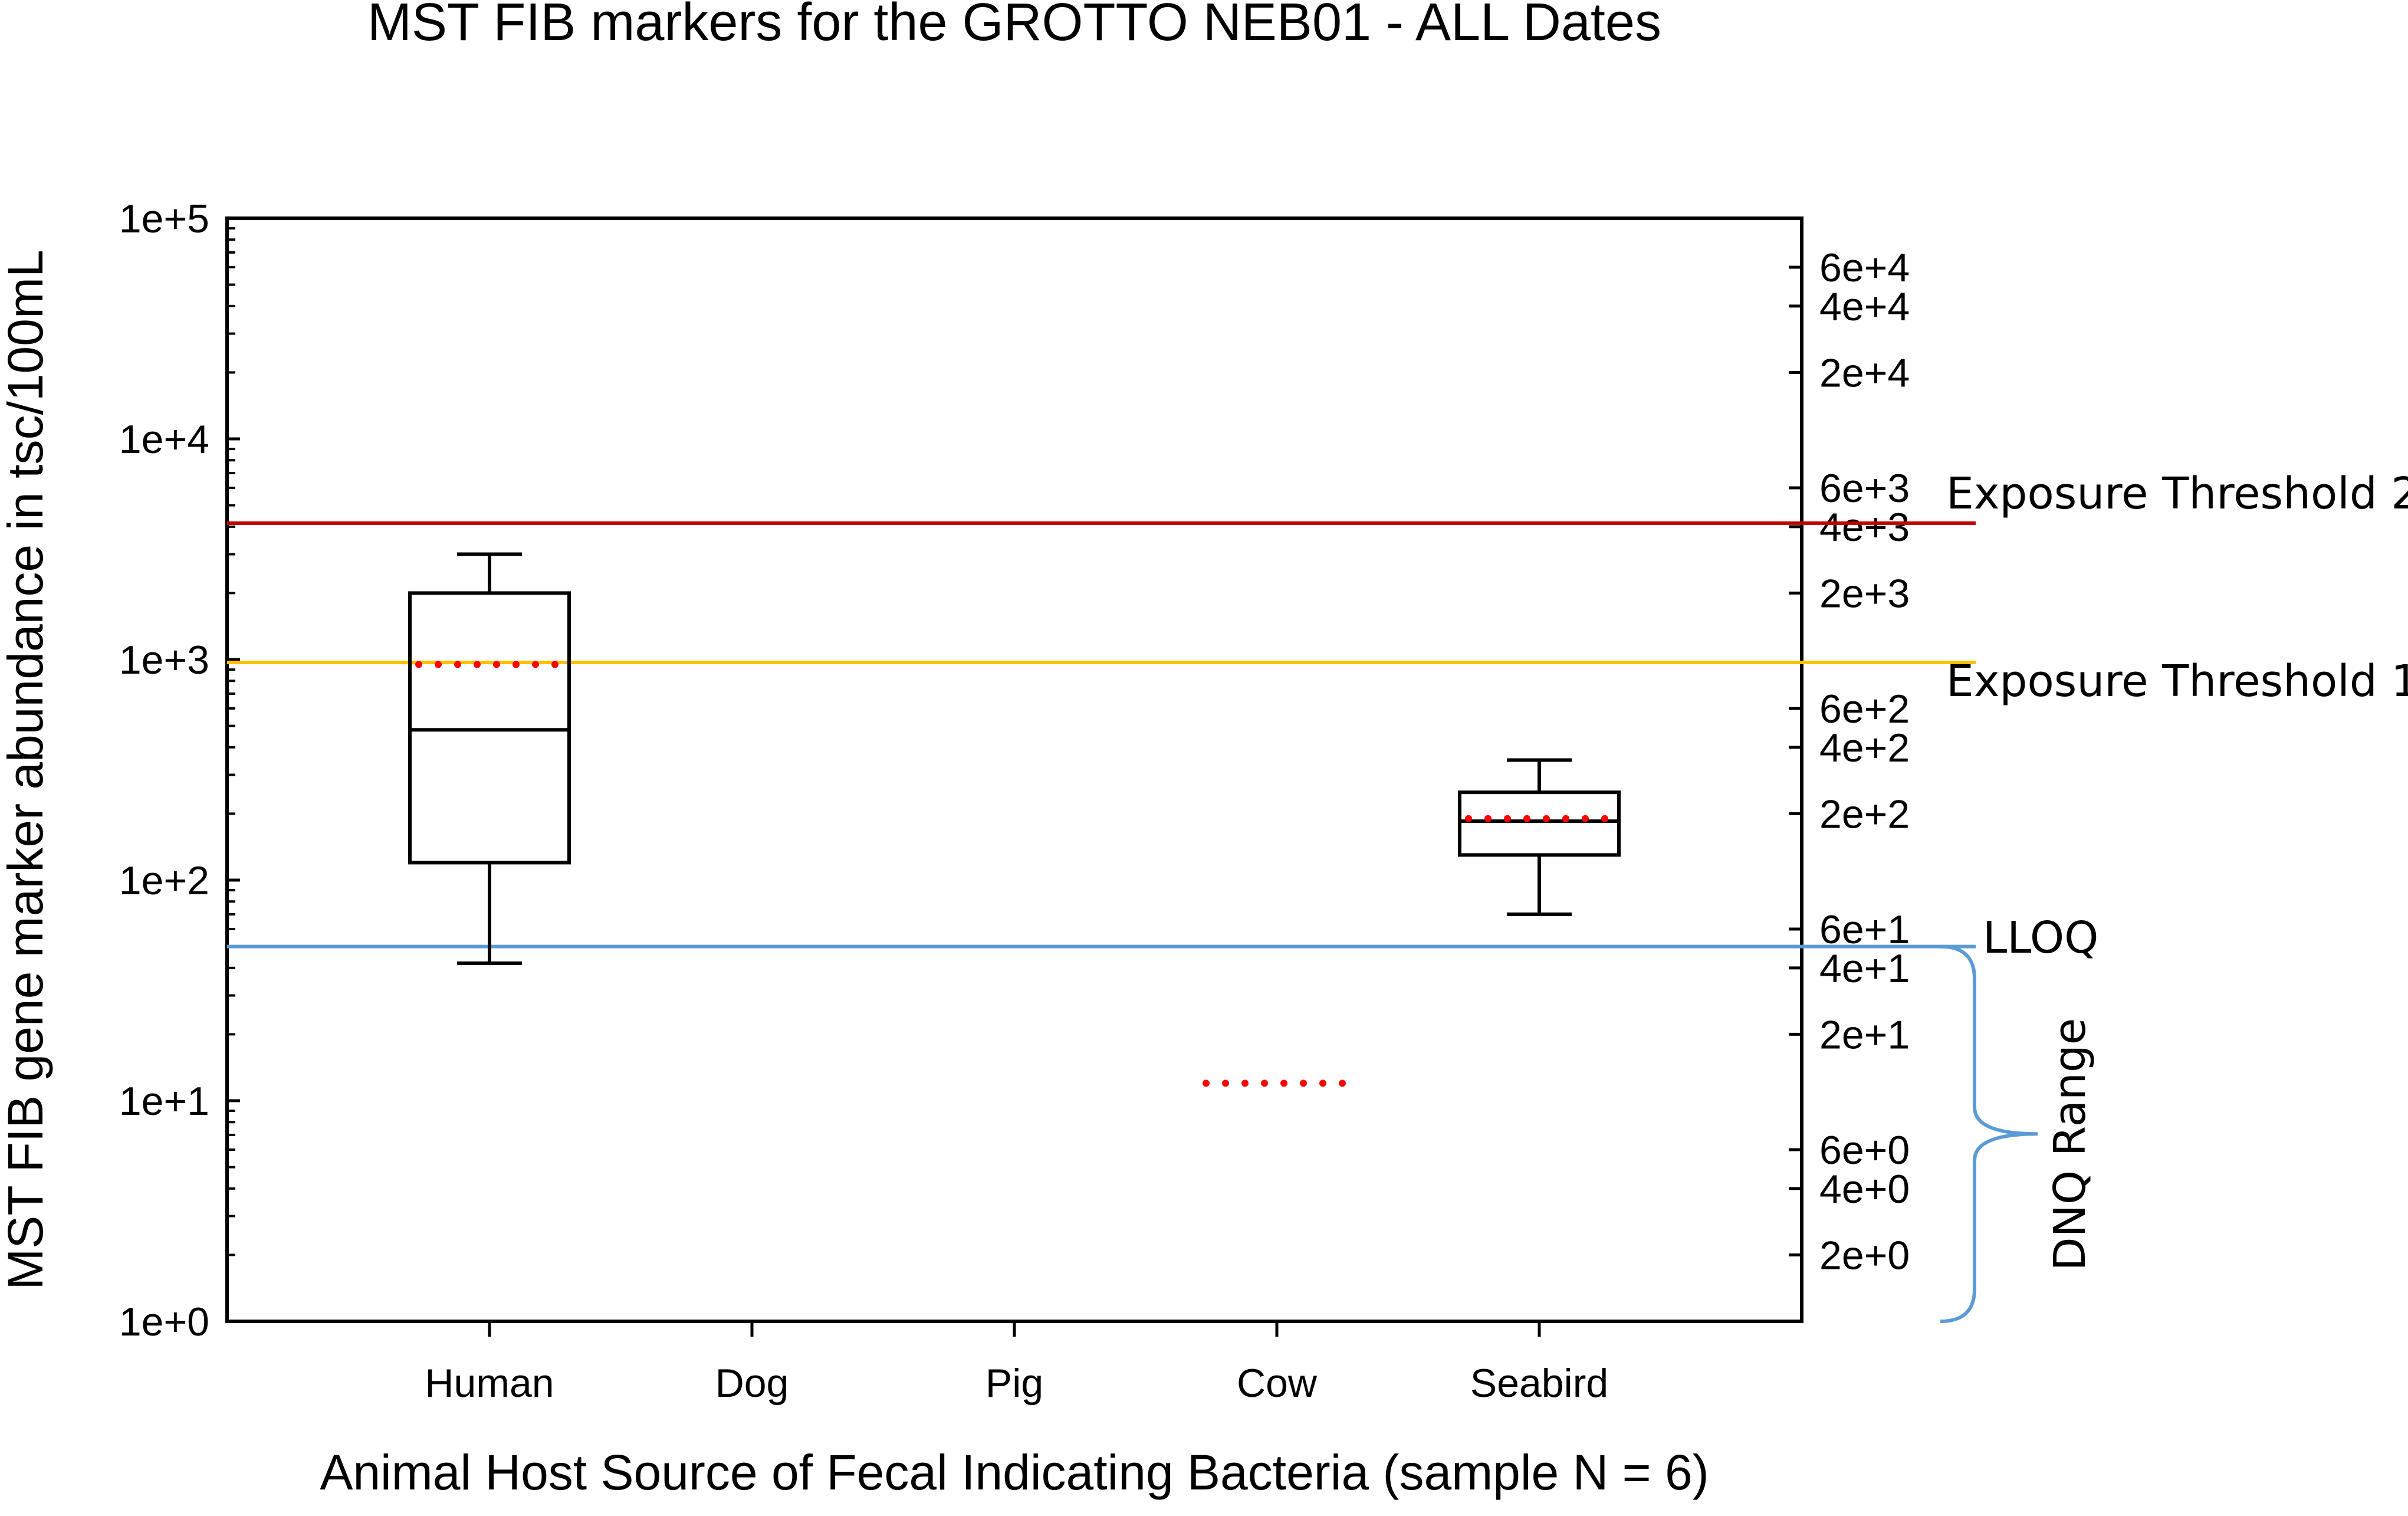 Image resolution: width=2408 pixels, height=1516 pixels. I want to click on right-tick-label: 6e+4, so click(1864, 268).